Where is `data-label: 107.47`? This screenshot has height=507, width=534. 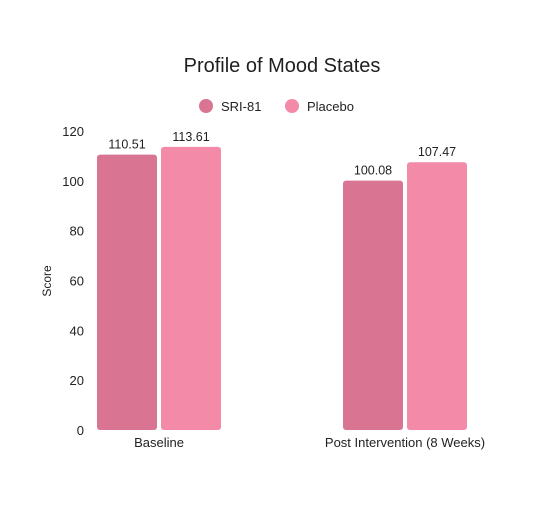 data-label: 107.47 is located at coordinates (437, 152).